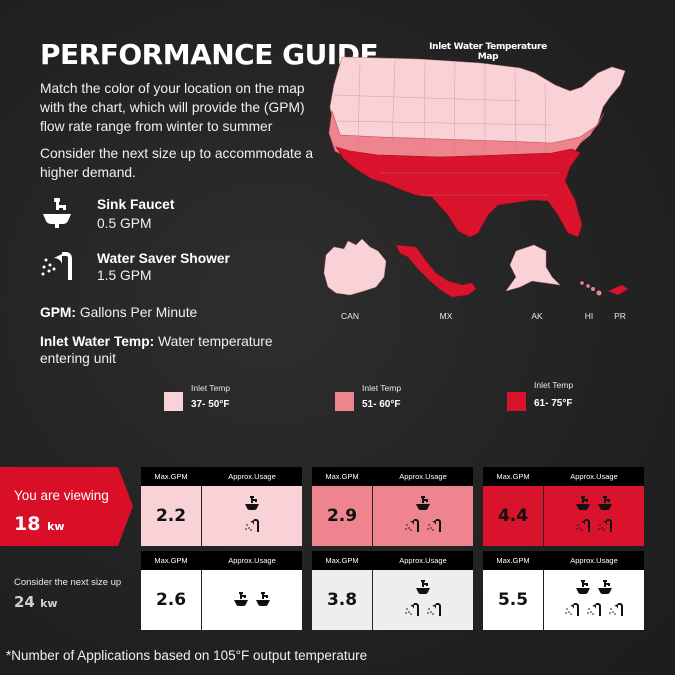 This screenshot has height=675, width=675. What do you see at coordinates (124, 275) in the screenshot?
I see `shower-flow: 1.5 GPM` at bounding box center [124, 275].